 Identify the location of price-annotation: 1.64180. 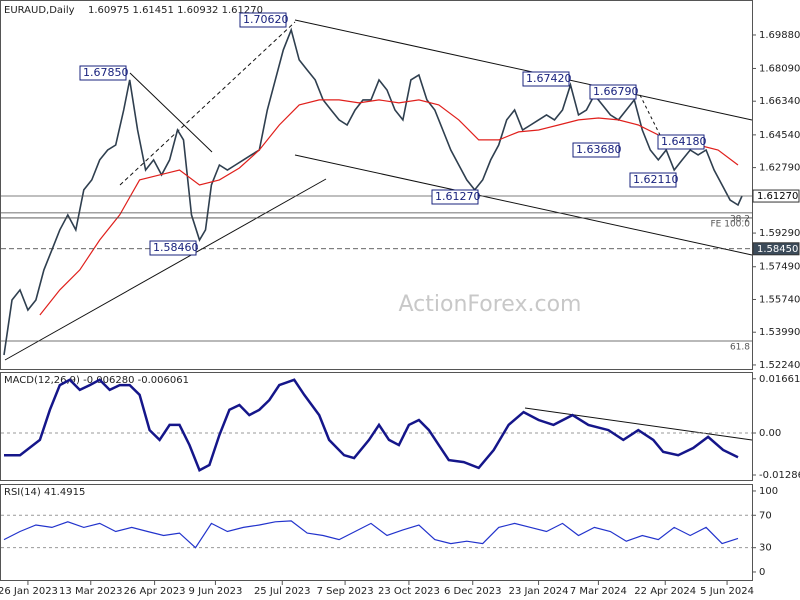
(682, 142).